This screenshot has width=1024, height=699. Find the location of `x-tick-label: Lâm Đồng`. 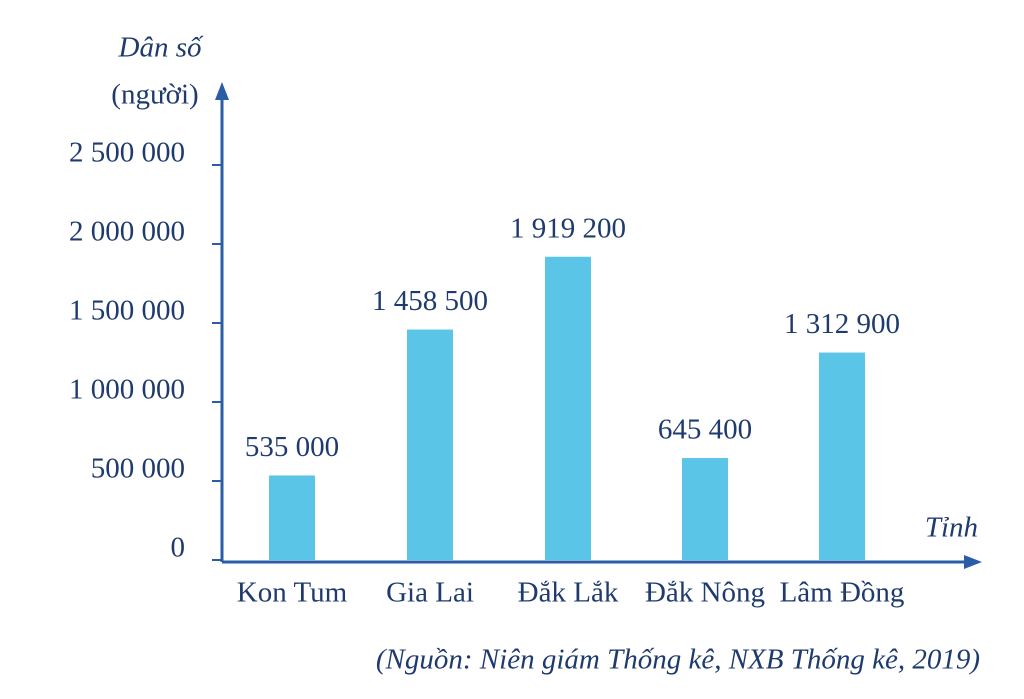

x-tick-label: Lâm Đồng is located at coordinates (842, 593).